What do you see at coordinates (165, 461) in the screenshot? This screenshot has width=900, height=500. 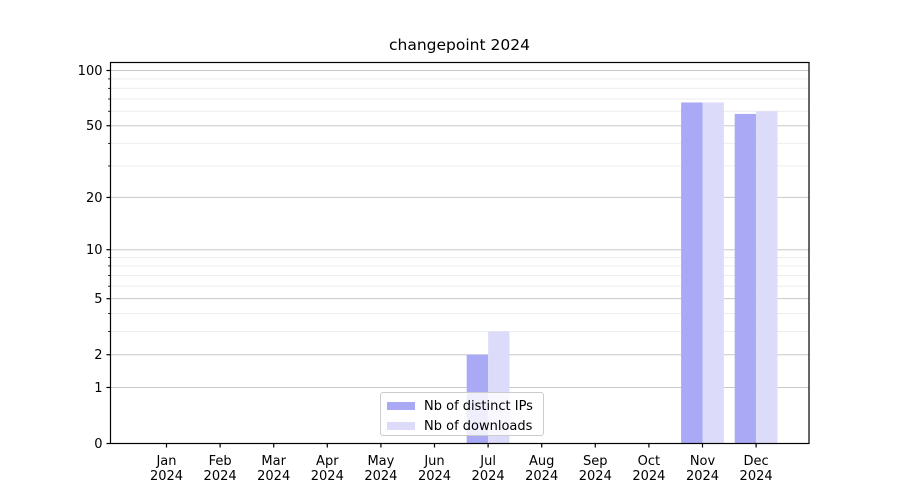 I see `x-tick-label-month: Jan` at bounding box center [165, 461].